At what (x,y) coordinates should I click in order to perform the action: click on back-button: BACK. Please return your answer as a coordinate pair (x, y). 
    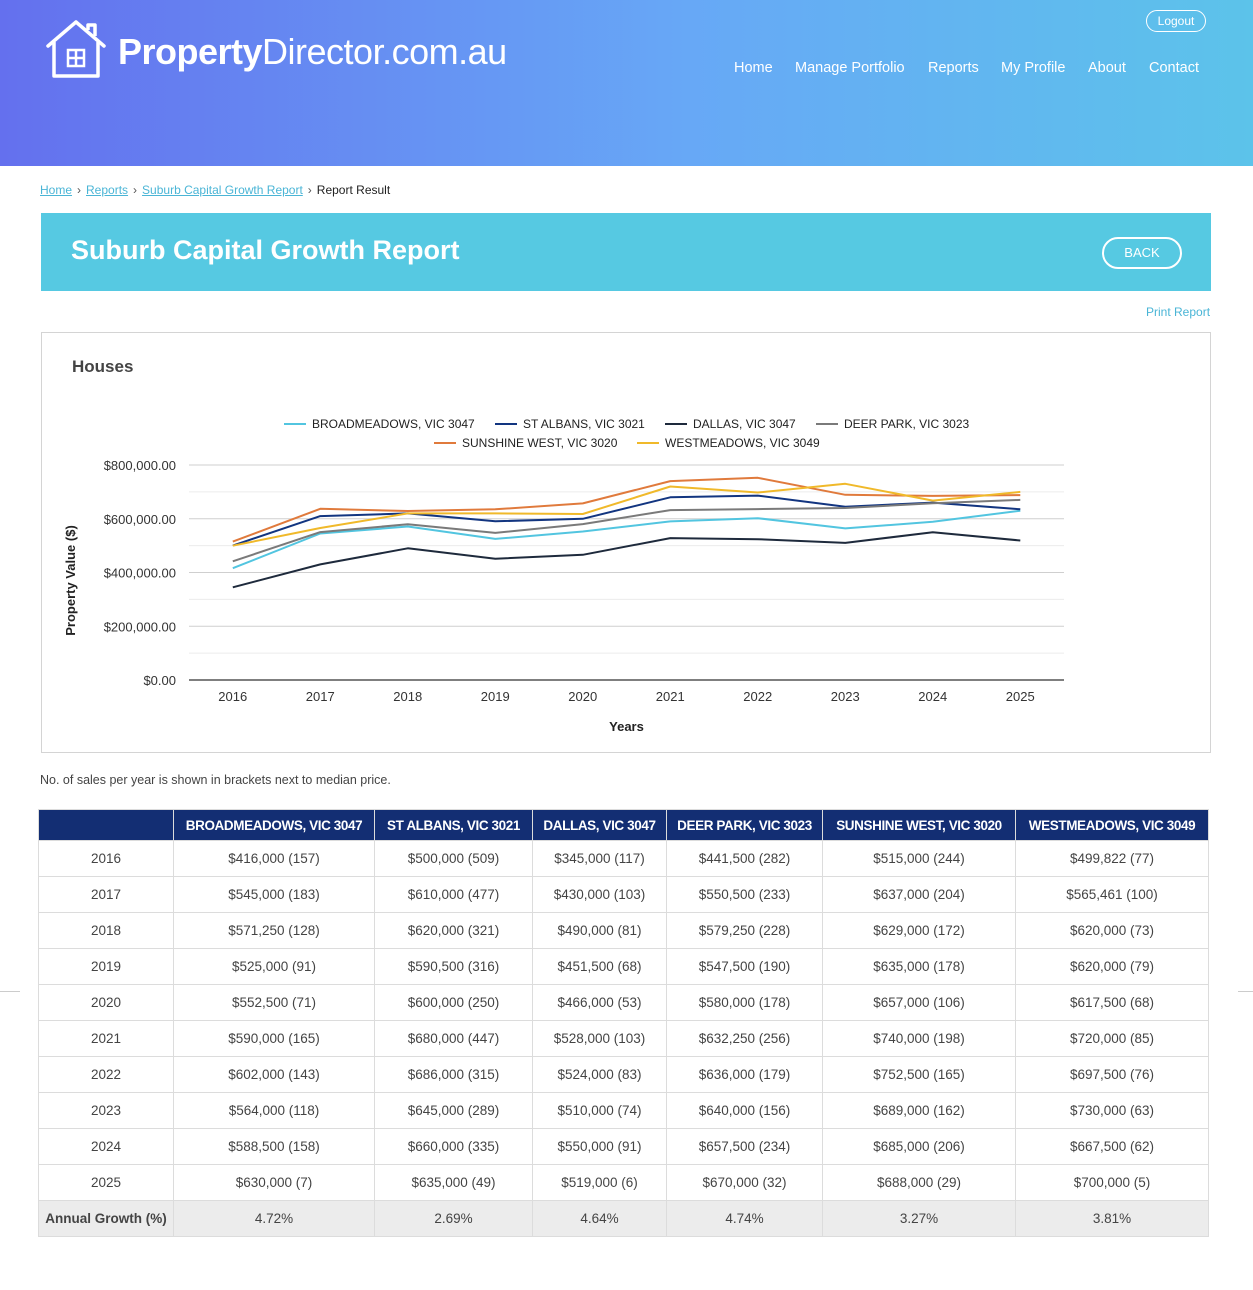
    Looking at the image, I should click on (1142, 253).